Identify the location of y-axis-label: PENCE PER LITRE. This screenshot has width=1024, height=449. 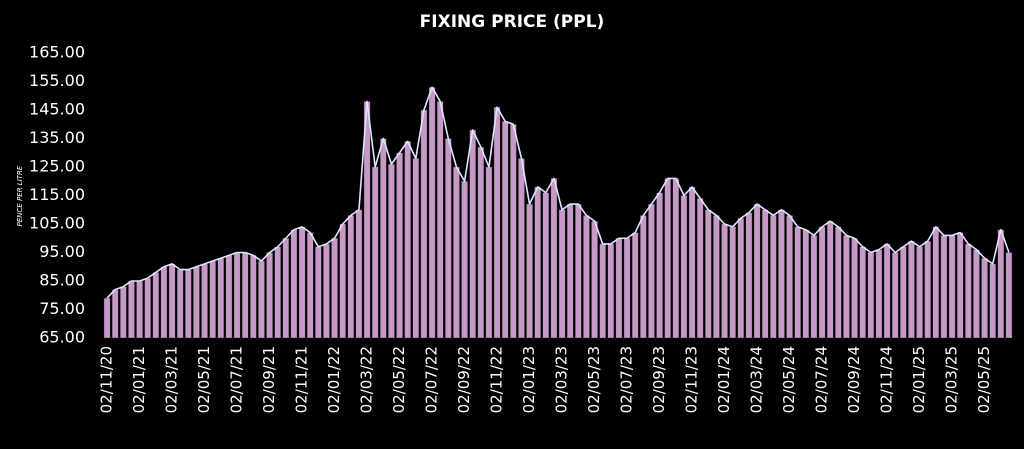
(20, 195).